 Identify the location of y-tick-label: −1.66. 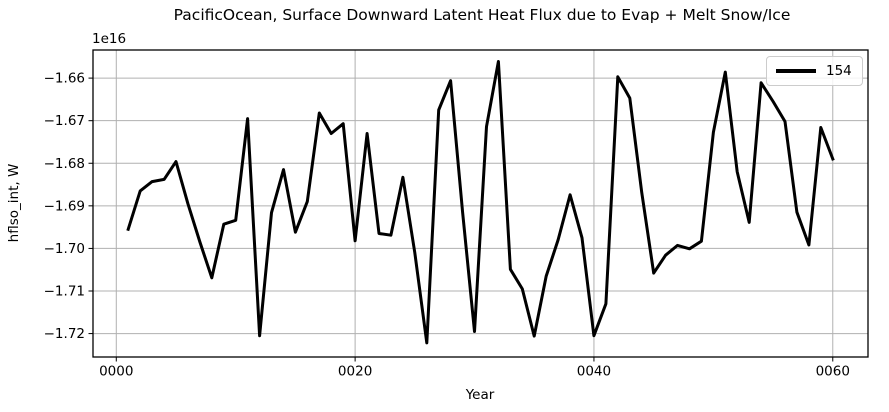
(64, 79).